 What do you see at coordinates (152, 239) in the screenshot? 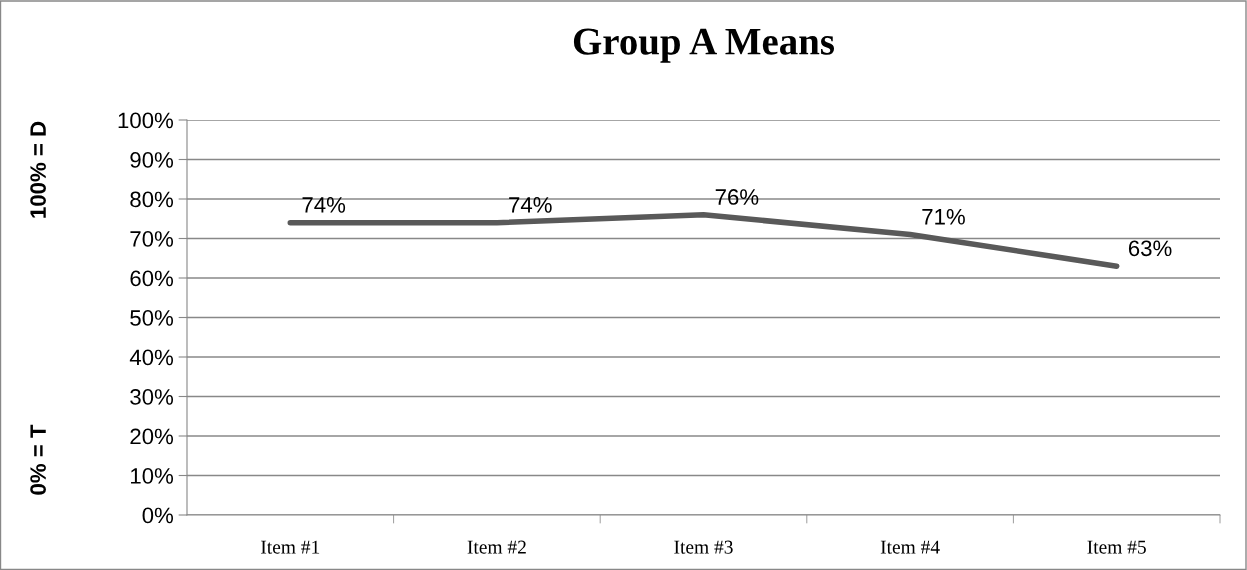
I see `y-tick-label: 70%` at bounding box center [152, 239].